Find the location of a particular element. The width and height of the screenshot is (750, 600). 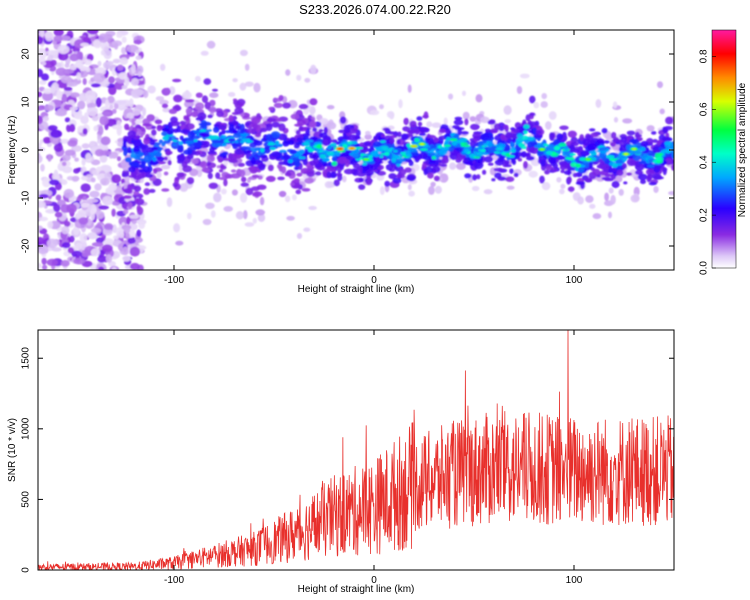

colorbar-ticks: 0.0 0.2 0.4 0.6 0.8 is located at coordinates (707, 162).